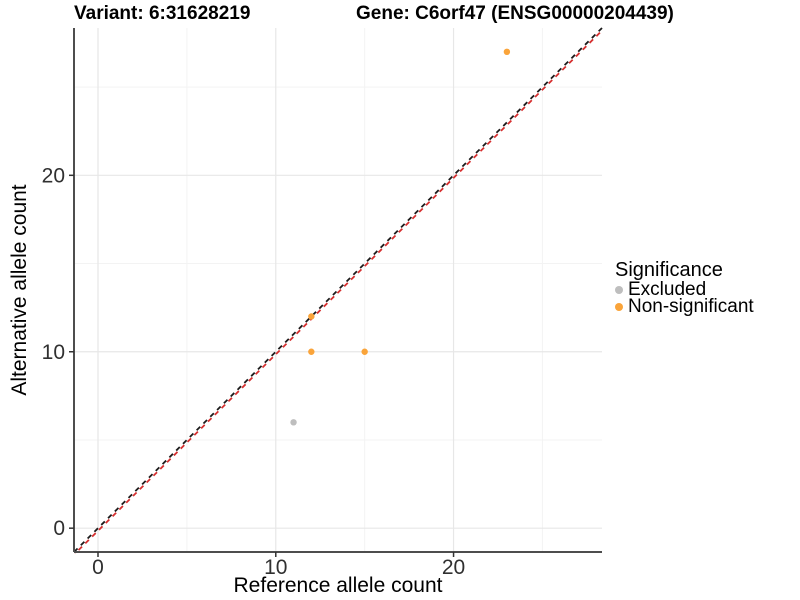 The height and width of the screenshot is (600, 800). Describe the element at coordinates (338, 585) in the screenshot. I see `x-axis-title: Reference allele count` at that location.